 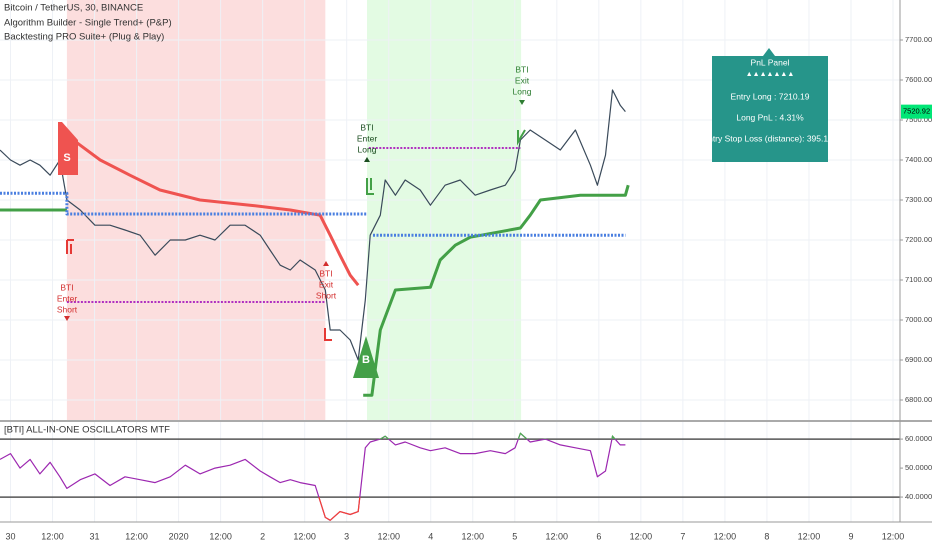 I want to click on indicator-name: Backtesting PRO Suite+ (Plug & Play), so click(x=84, y=36).